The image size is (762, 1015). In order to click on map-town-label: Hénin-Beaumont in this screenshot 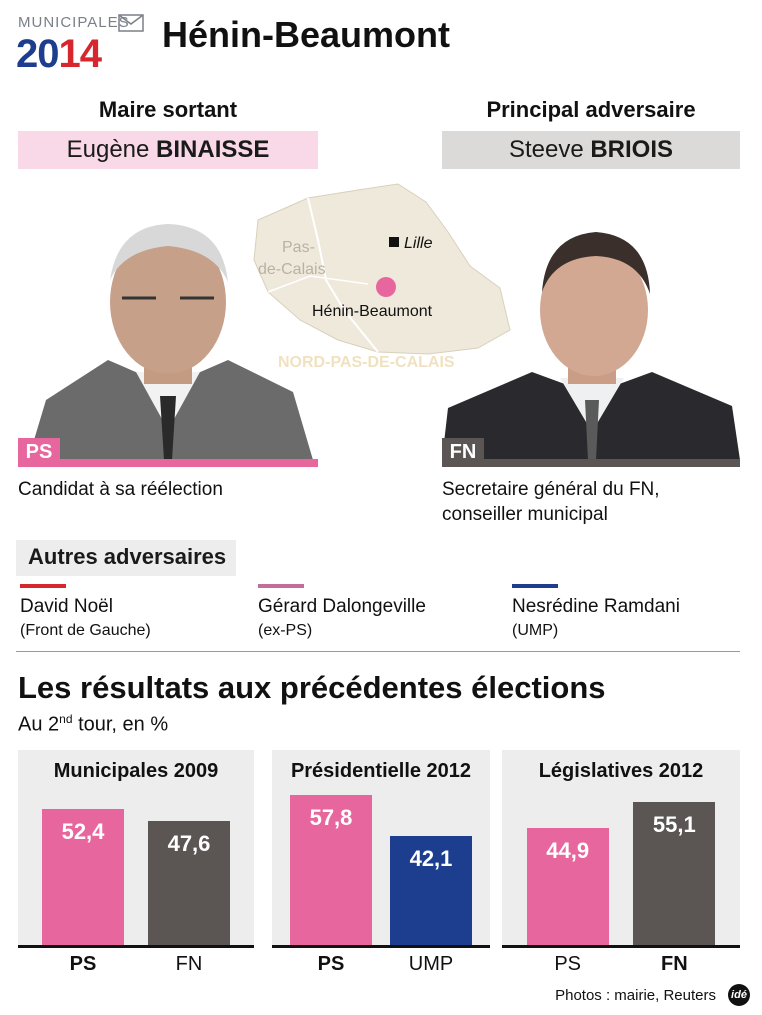, I will do `click(372, 311)`.